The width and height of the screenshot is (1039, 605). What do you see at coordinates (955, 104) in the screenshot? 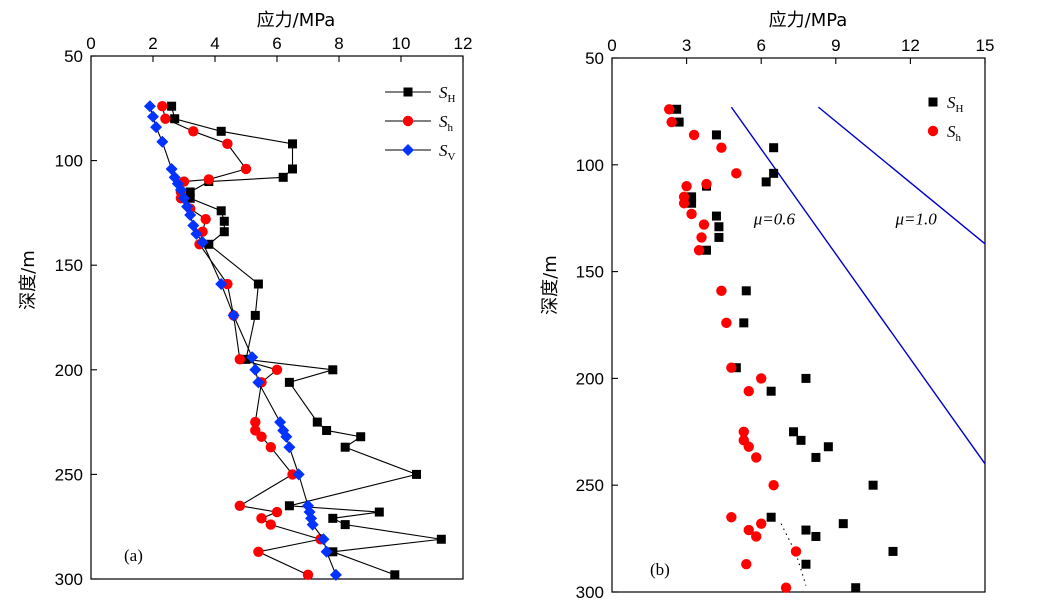
I see `legend-label: SH` at bounding box center [955, 104].